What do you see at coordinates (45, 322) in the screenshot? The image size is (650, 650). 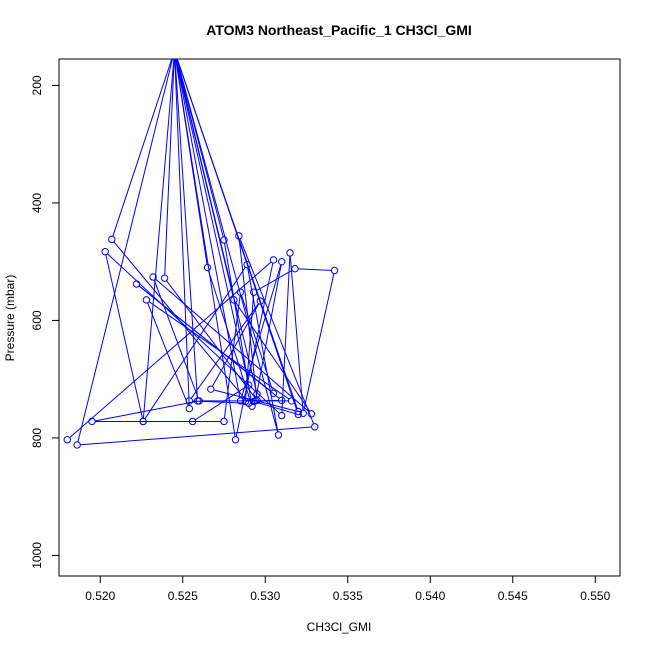 I see `y-axis: 200 400 600 800 1000` at bounding box center [45, 322].